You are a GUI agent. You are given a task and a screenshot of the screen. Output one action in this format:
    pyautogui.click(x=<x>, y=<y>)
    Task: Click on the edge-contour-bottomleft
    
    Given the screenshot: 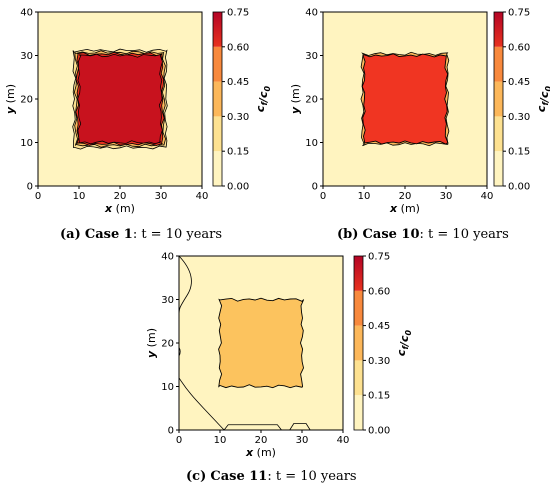 What is the action you would take?
    pyautogui.click(x=201, y=404)
    